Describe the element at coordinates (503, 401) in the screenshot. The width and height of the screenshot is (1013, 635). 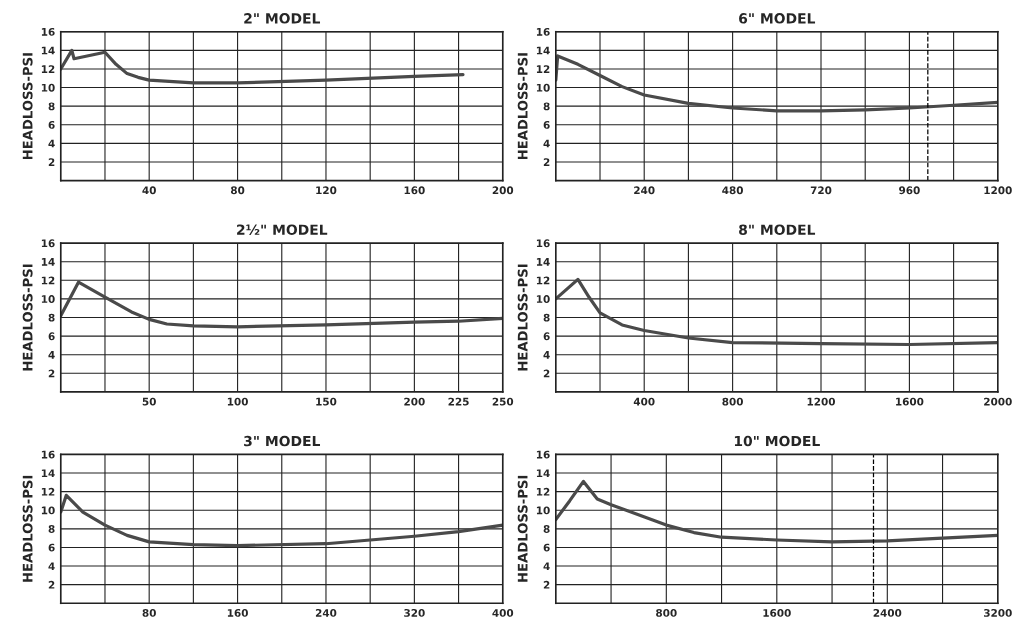
I see `x-tick-label: 250` at that location.